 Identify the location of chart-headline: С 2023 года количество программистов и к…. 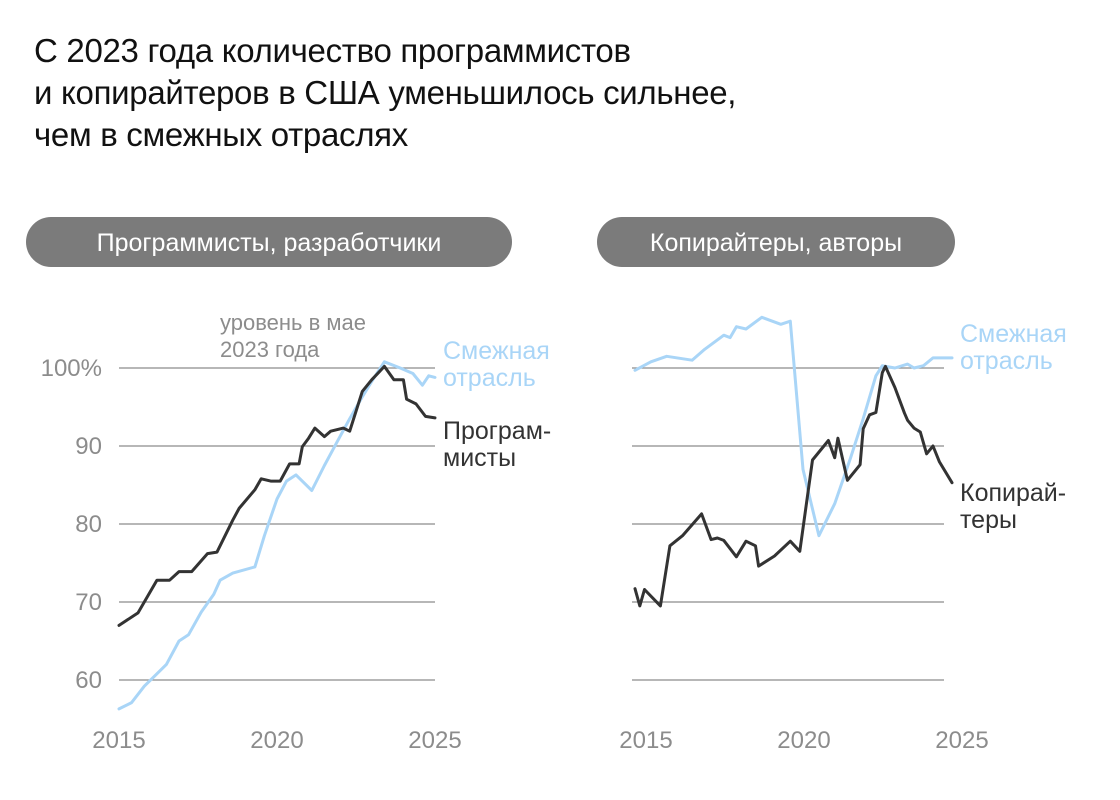
(554, 93).